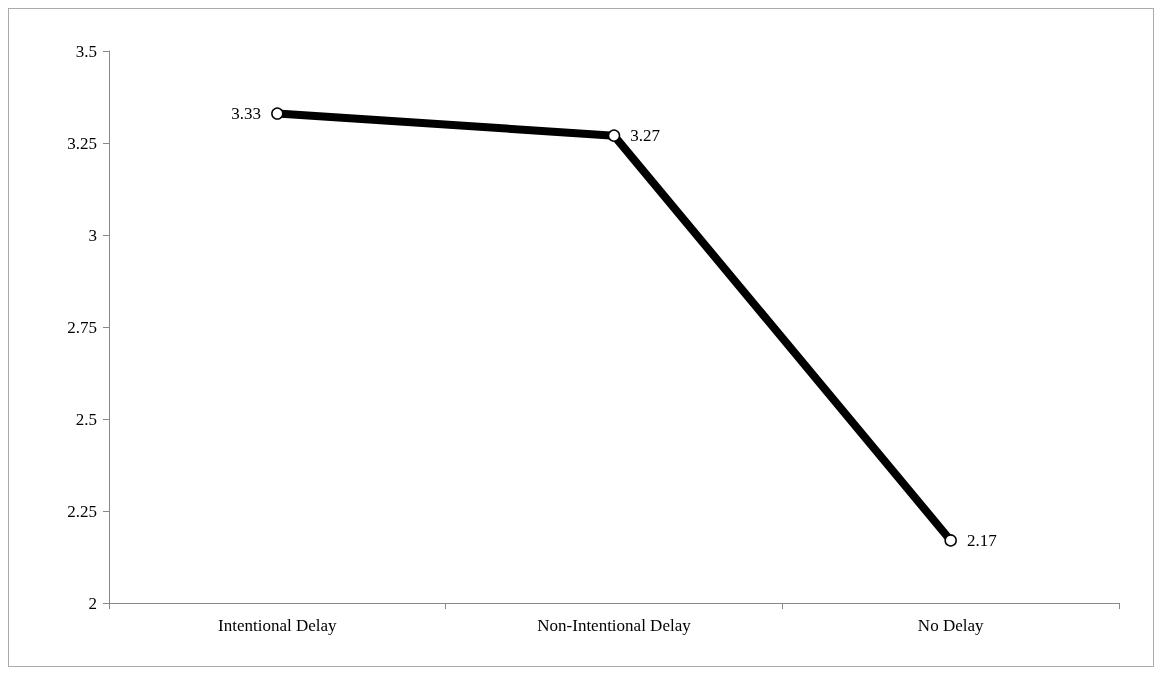  I want to click on y-tick-label: 3.5, so click(86, 51).